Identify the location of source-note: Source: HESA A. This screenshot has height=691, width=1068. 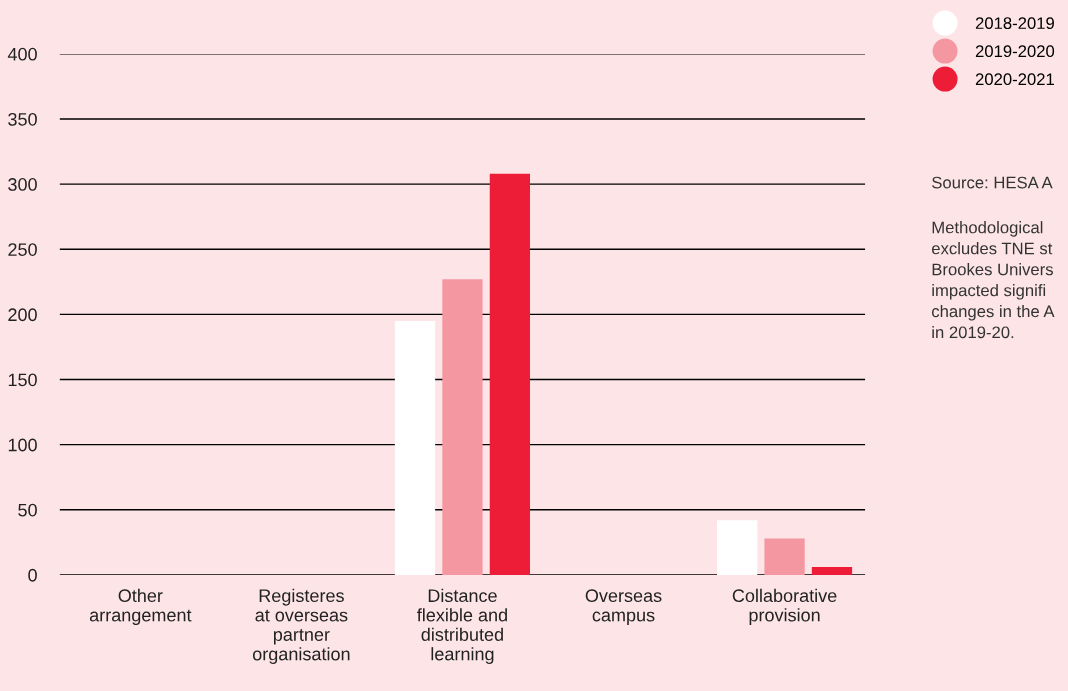
(992, 182).